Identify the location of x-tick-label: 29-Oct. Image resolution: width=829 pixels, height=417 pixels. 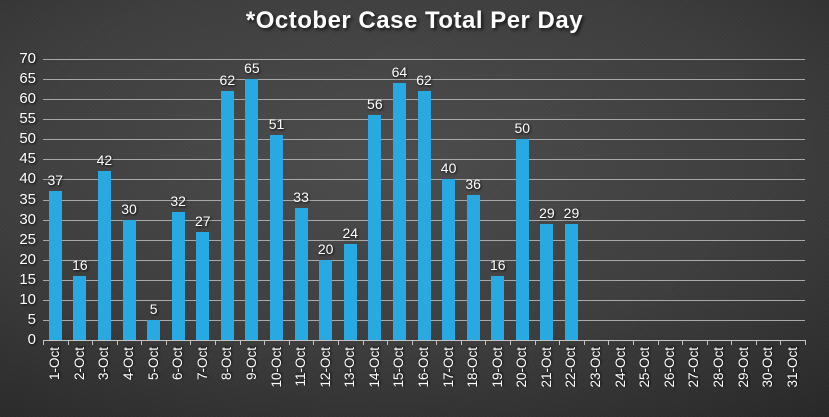
(743, 367).